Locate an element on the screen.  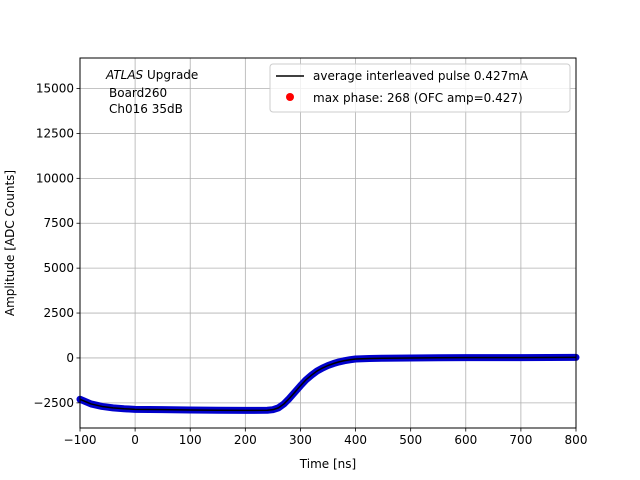
y-axis-ticks: −2500 0 2500 5000 7500 10000 12500 15000 is located at coordinates (56, 246).